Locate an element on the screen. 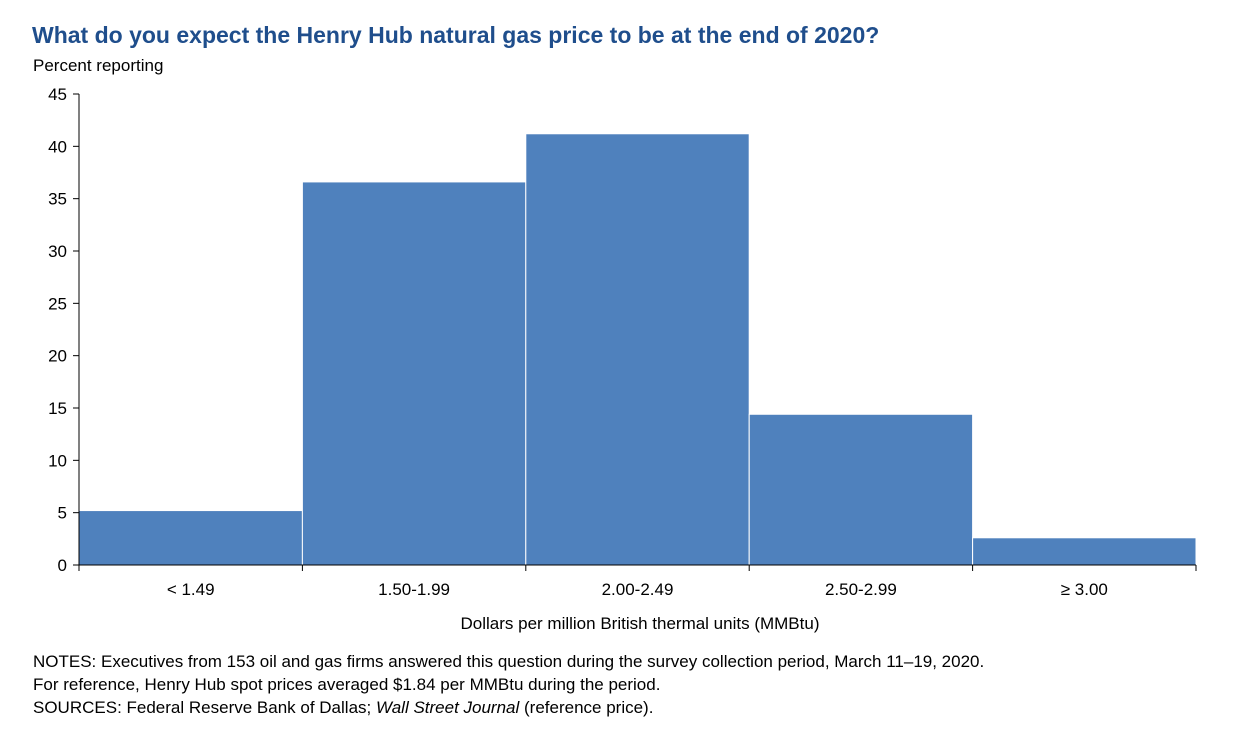 This screenshot has width=1236, height=750. sources-suffix: (reference price). is located at coordinates (586, 707).